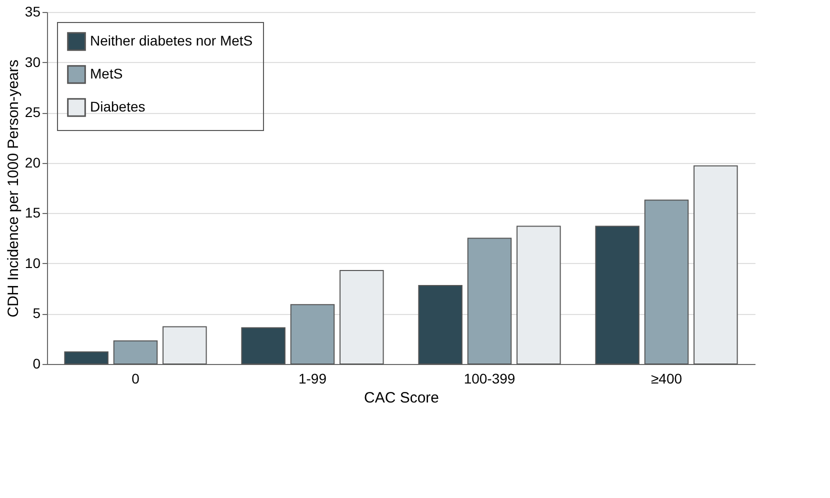 This screenshot has height=498, width=830. What do you see at coordinates (118, 106) in the screenshot?
I see `legend-label: Diabetes` at bounding box center [118, 106].